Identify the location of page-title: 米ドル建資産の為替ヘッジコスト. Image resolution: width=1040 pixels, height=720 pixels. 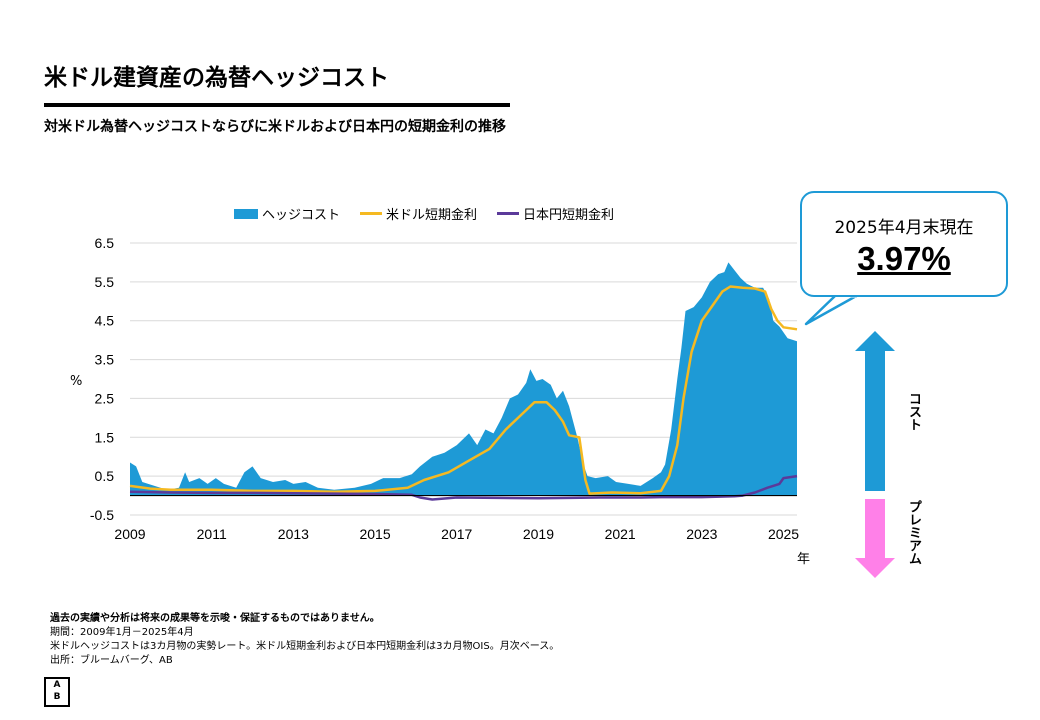
(216, 78).